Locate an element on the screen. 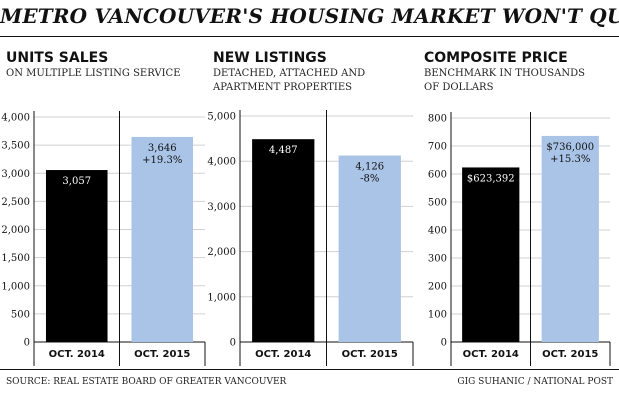 This screenshot has width=619, height=400. panel-2-title: NEW LISTINGS is located at coordinates (270, 58).